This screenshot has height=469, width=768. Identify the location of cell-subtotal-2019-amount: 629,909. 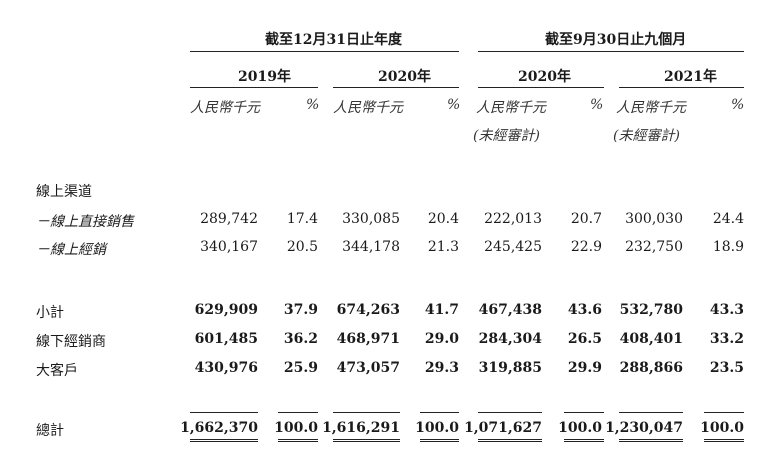
(226, 310).